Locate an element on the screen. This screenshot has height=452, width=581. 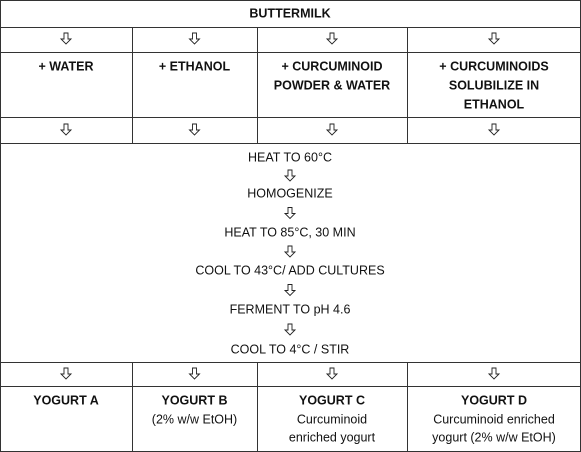
yogurt-name: YOGURT A is located at coordinates (66, 400).